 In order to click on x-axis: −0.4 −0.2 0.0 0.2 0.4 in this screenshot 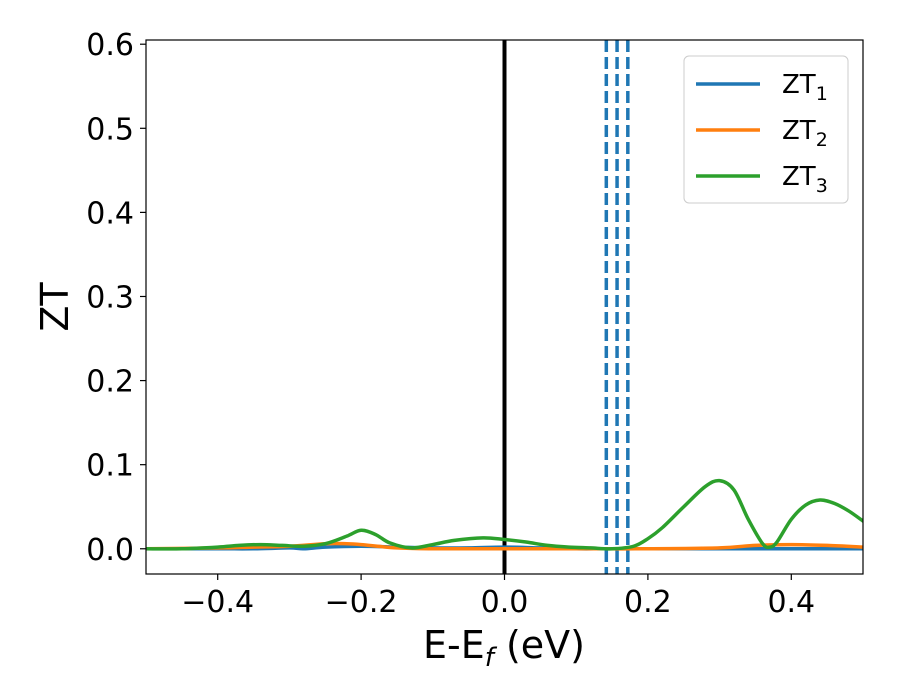, I will do `click(498, 597)`.